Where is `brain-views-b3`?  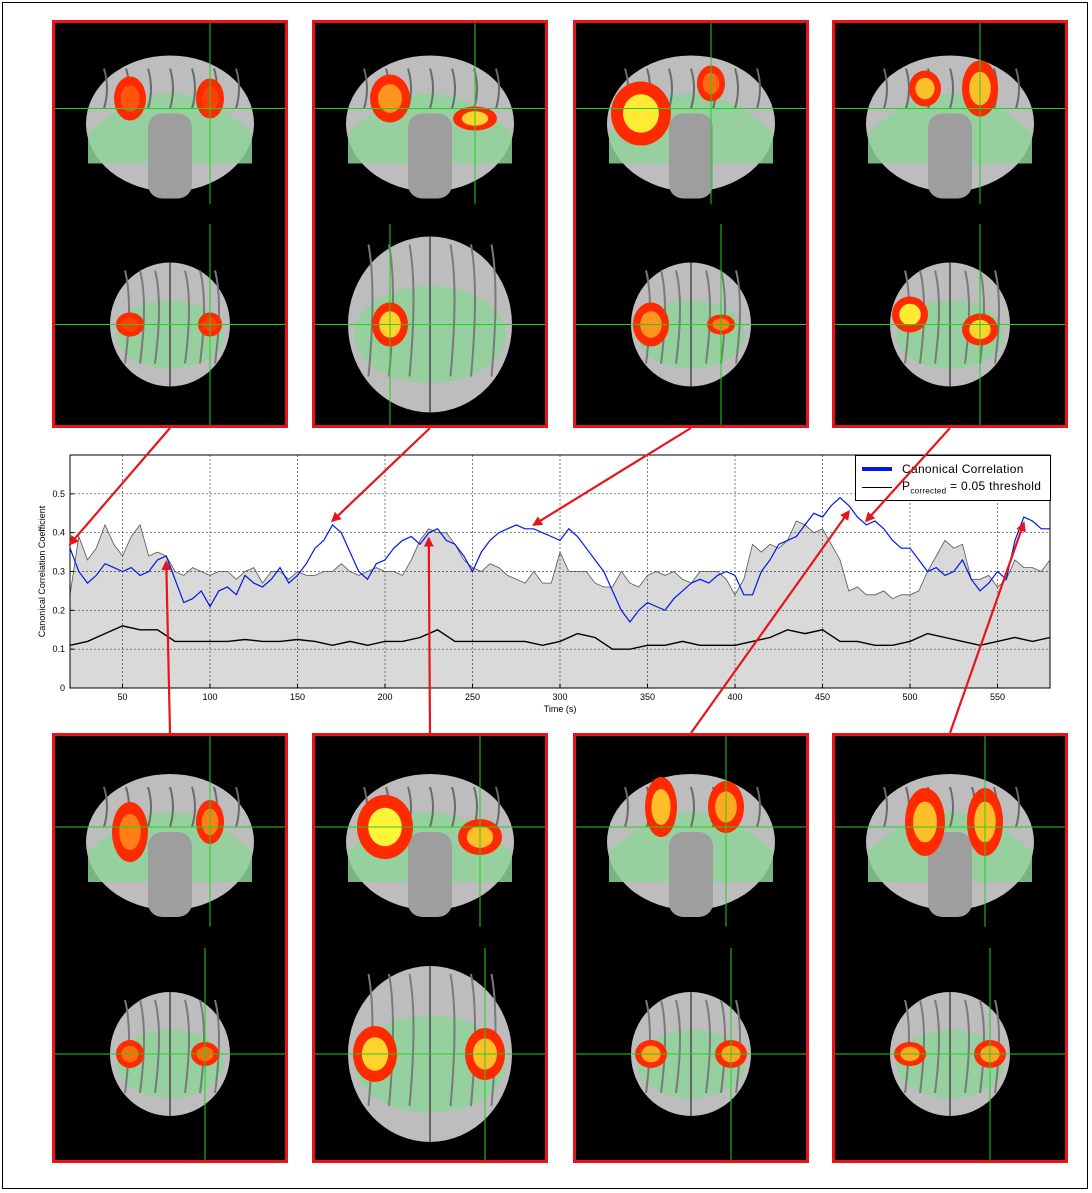
brain-views-b3 is located at coordinates (691, 948).